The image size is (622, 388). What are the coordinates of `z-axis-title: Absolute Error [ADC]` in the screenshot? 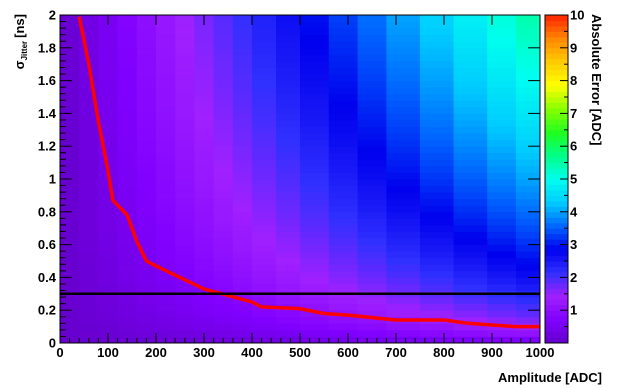 It's located at (596, 79).